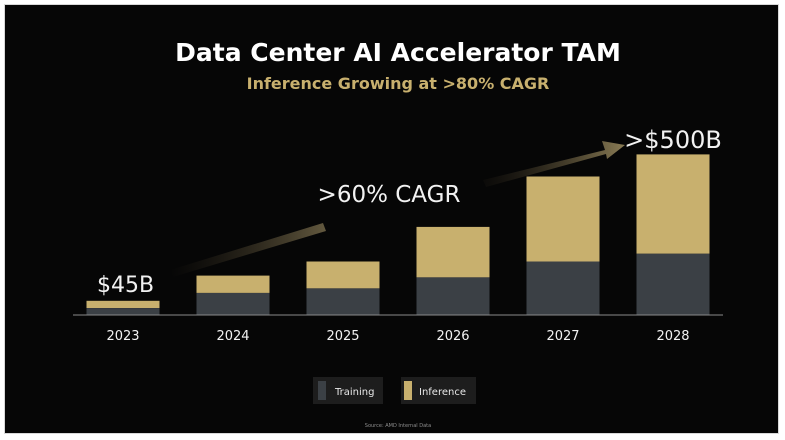 This screenshot has height=440, width=785. Describe the element at coordinates (248, 250) in the screenshot. I see `trend-arrow-lower` at that location.